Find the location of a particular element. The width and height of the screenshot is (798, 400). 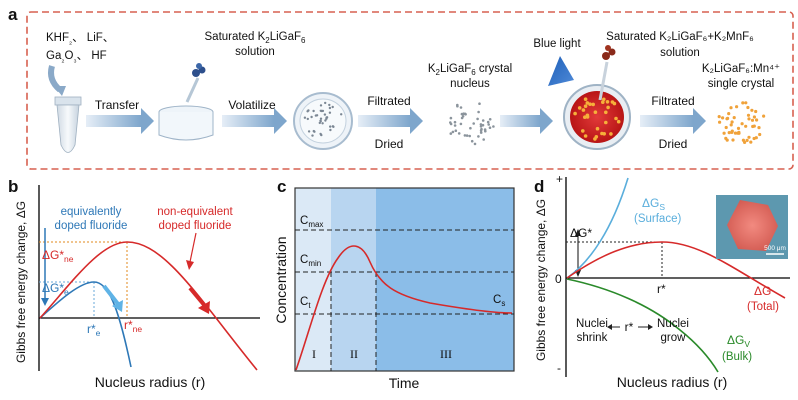

b-blue-arrow is located at coordinates (111, 295).